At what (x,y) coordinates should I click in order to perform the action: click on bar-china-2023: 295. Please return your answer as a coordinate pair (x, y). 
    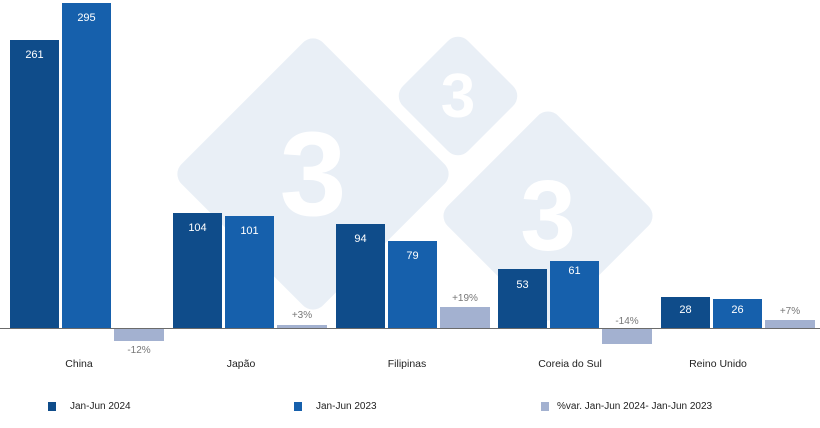
    Looking at the image, I should click on (86, 165).